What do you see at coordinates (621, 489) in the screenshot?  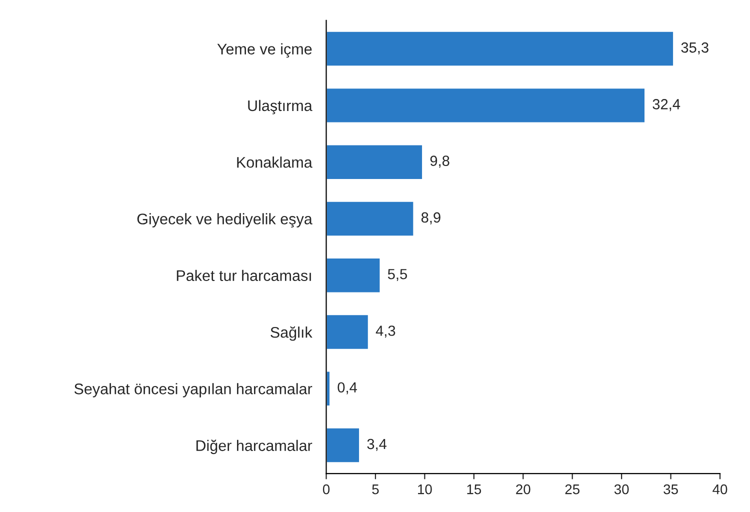 I see `x-tick-label: 30` at bounding box center [621, 489].